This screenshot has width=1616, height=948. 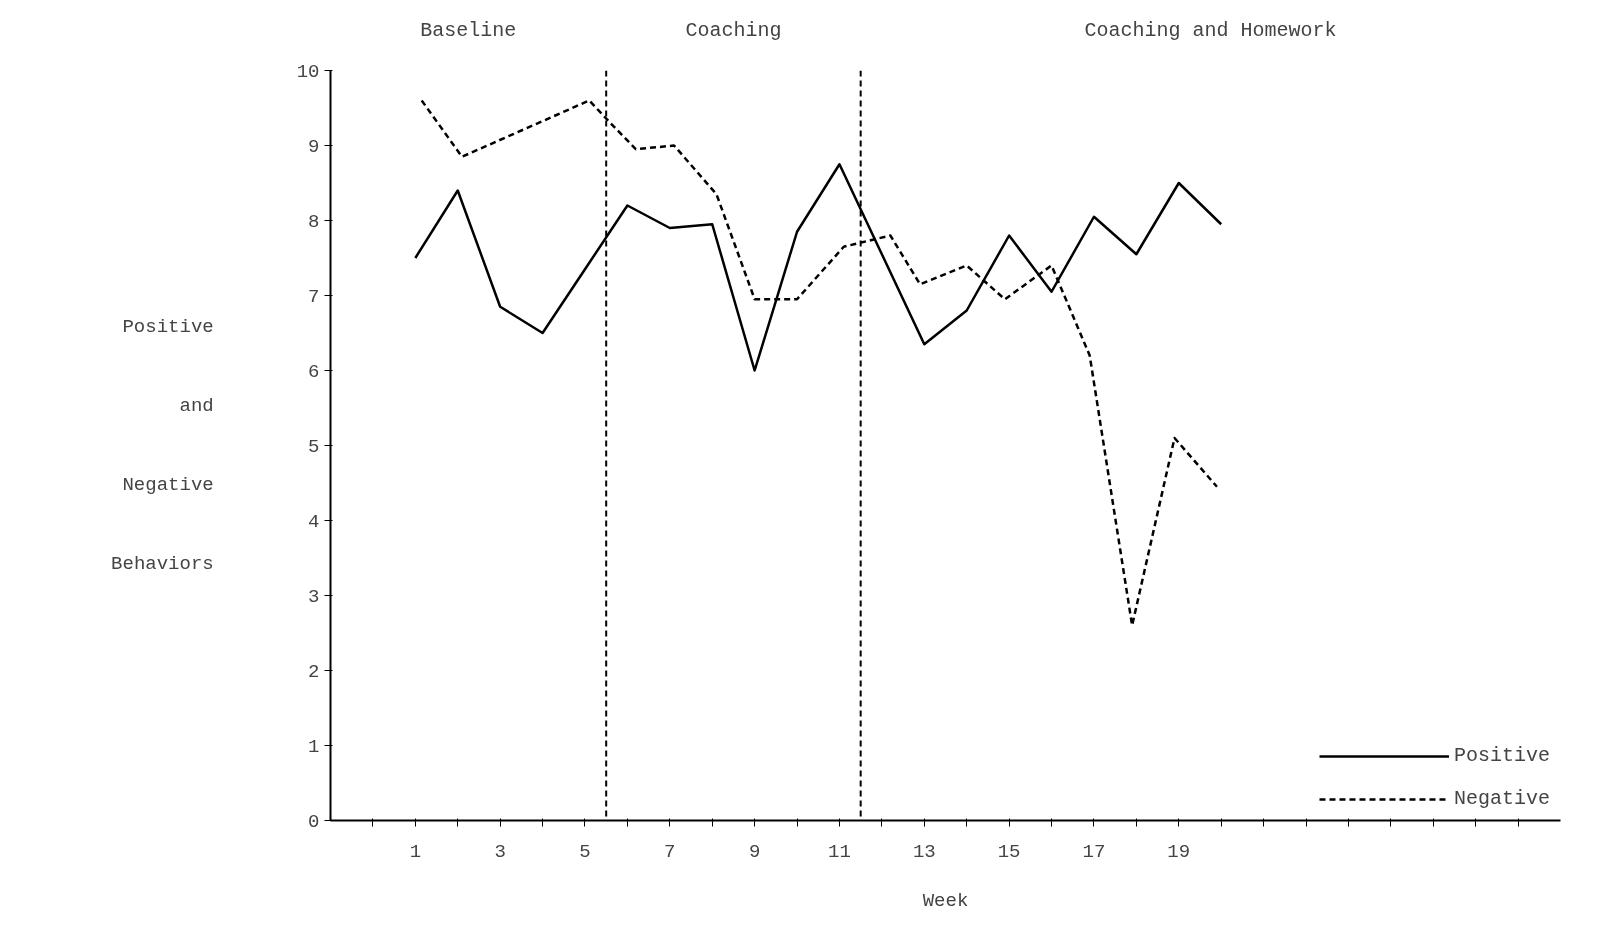 What do you see at coordinates (839, 851) in the screenshot?
I see `x-tick-label: 11` at bounding box center [839, 851].